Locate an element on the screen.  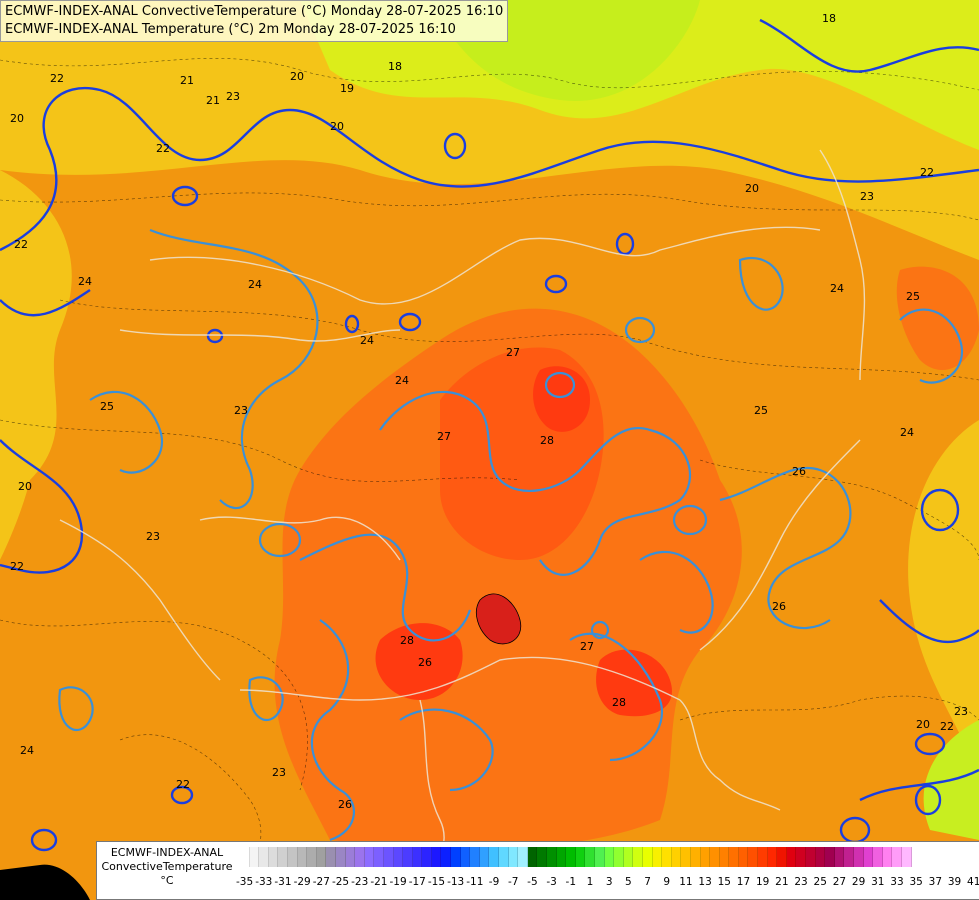
legend-tick-label: -21 is located at coordinates (379, 882).